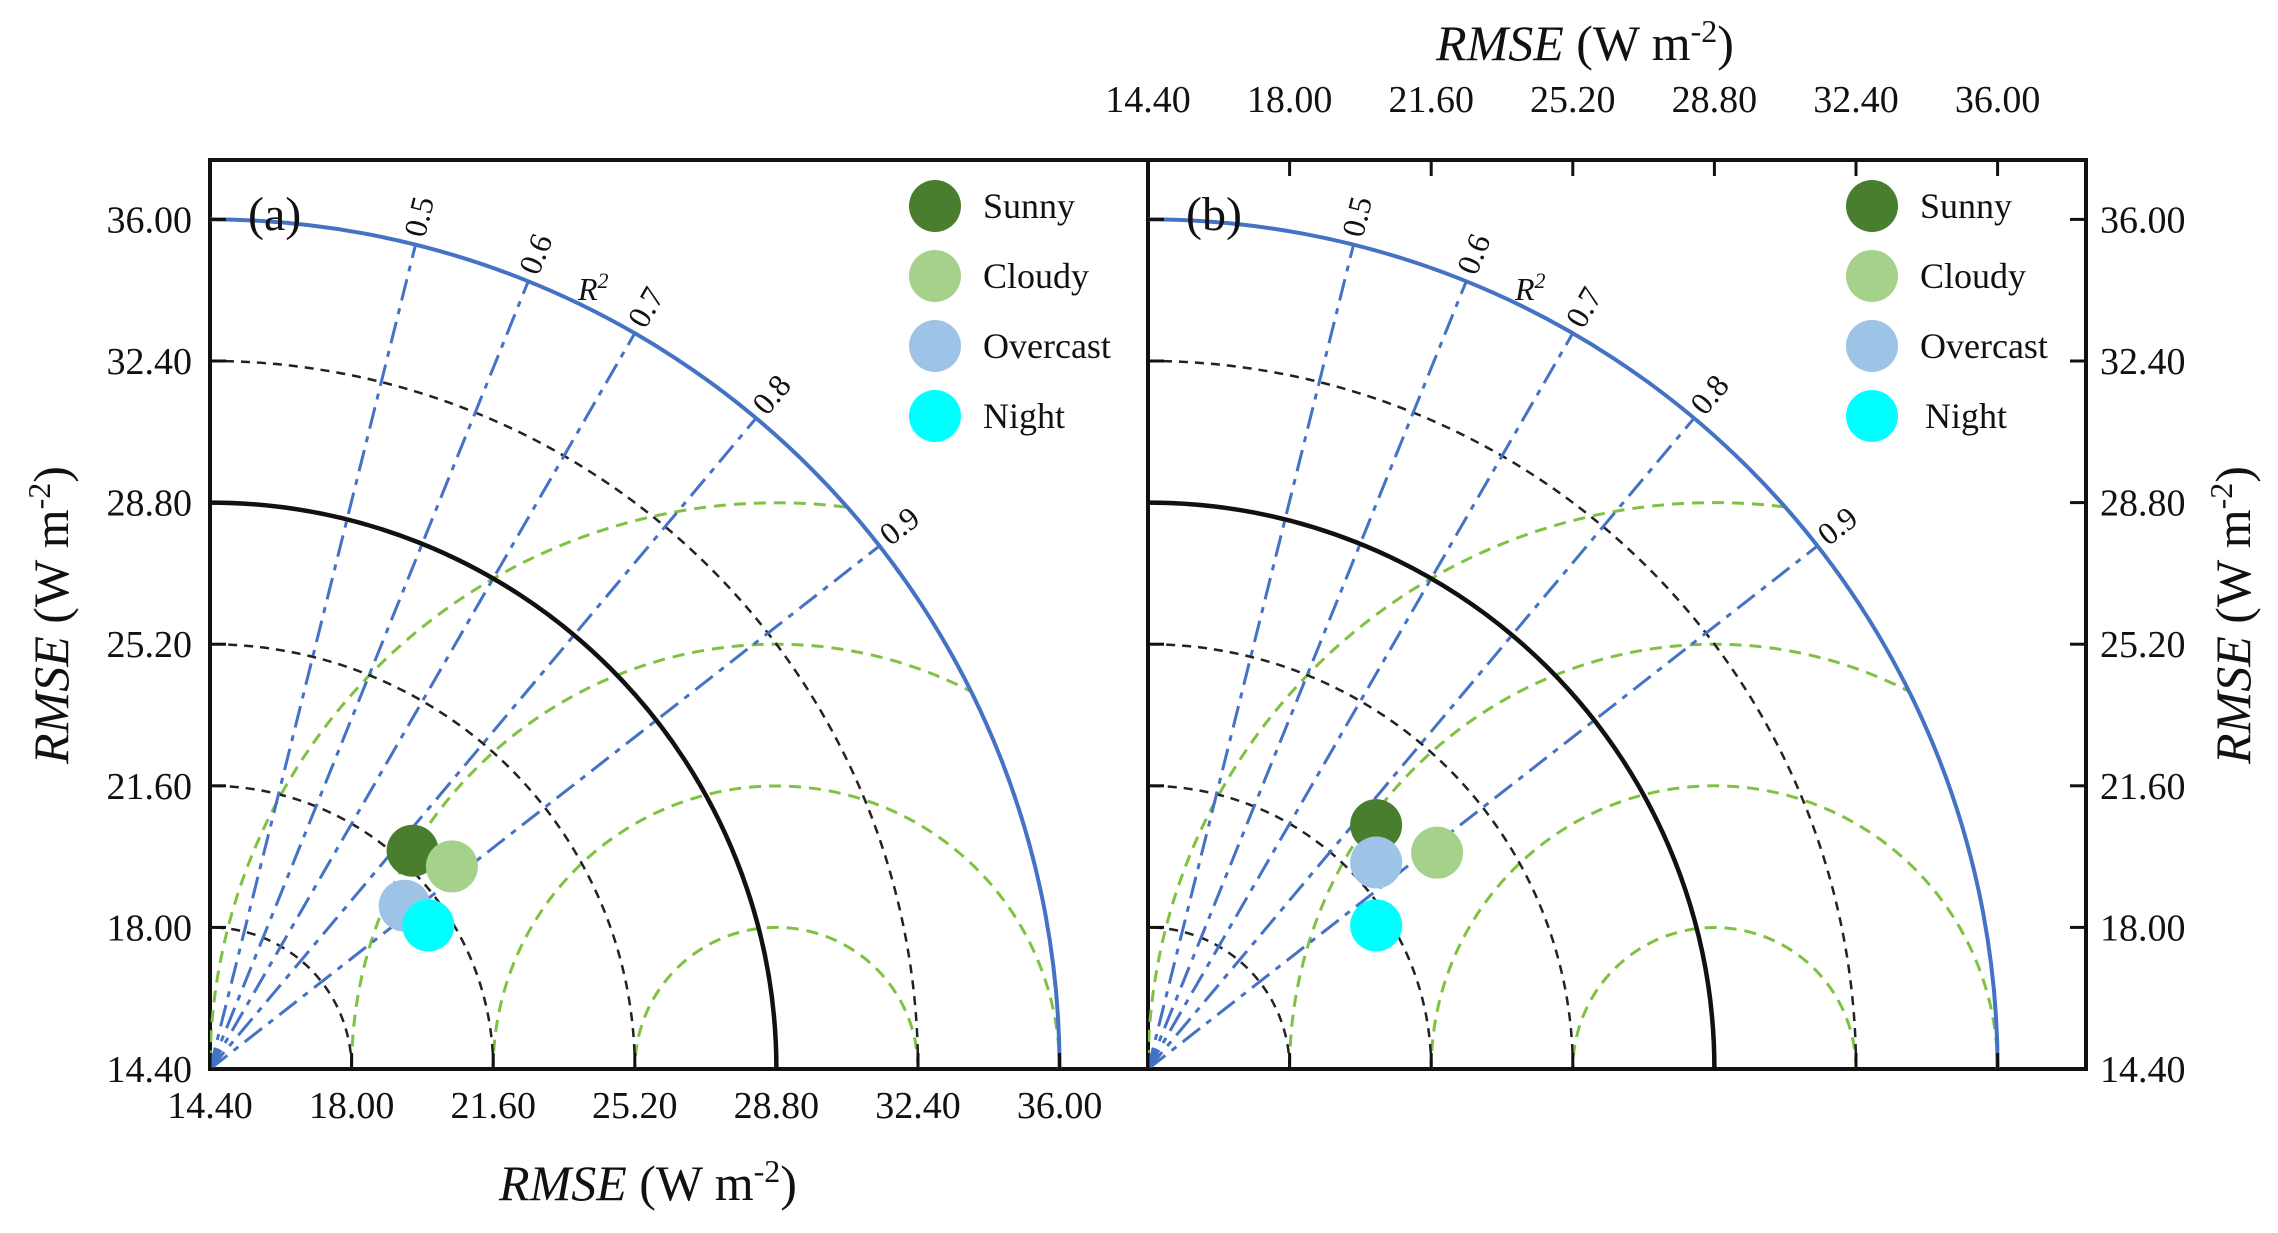 The image size is (2278, 1233). Describe the element at coordinates (1214, 214) in the screenshot. I see `panel-label-b: (b)` at that location.